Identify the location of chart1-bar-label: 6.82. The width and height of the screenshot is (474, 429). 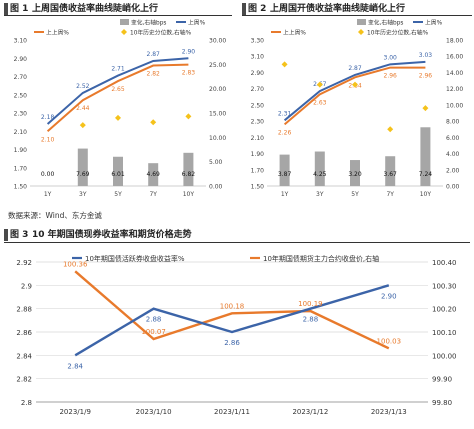
(189, 174).